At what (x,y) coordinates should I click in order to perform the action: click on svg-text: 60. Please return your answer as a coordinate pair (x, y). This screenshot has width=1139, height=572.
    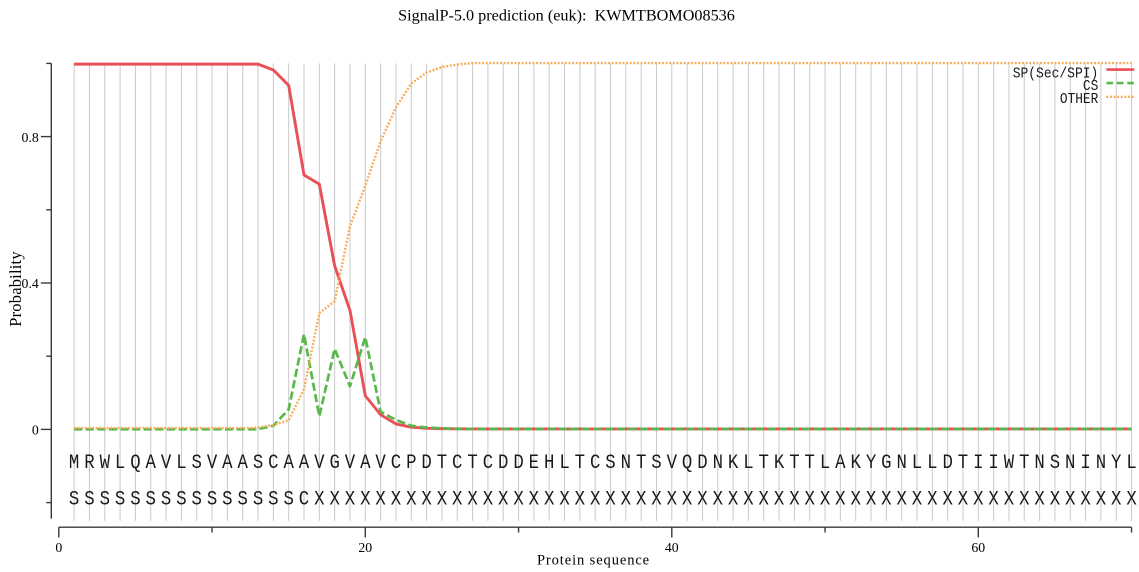
    Looking at the image, I should click on (978, 547).